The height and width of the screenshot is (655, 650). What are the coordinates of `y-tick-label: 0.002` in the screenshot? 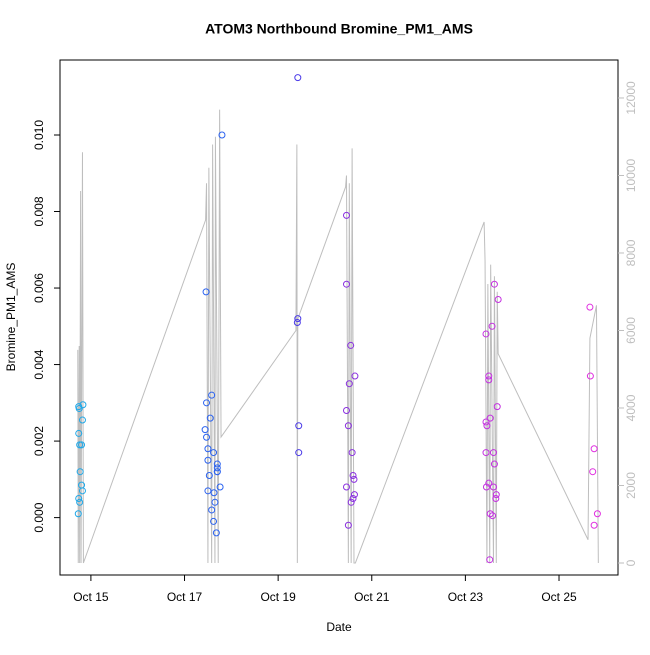 It's located at (39, 441).